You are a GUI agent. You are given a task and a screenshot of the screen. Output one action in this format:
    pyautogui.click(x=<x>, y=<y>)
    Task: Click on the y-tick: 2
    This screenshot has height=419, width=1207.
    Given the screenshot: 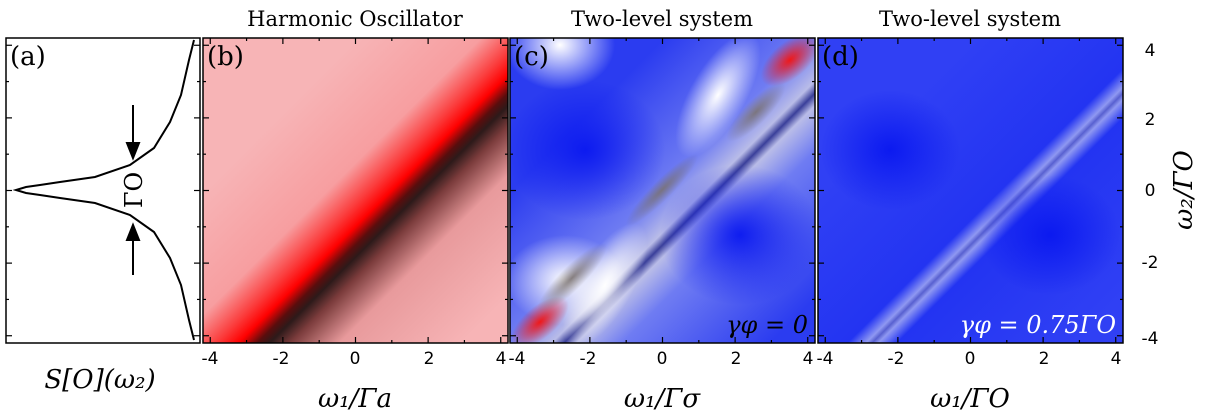 What is the action you would take?
    pyautogui.click(x=1150, y=120)
    